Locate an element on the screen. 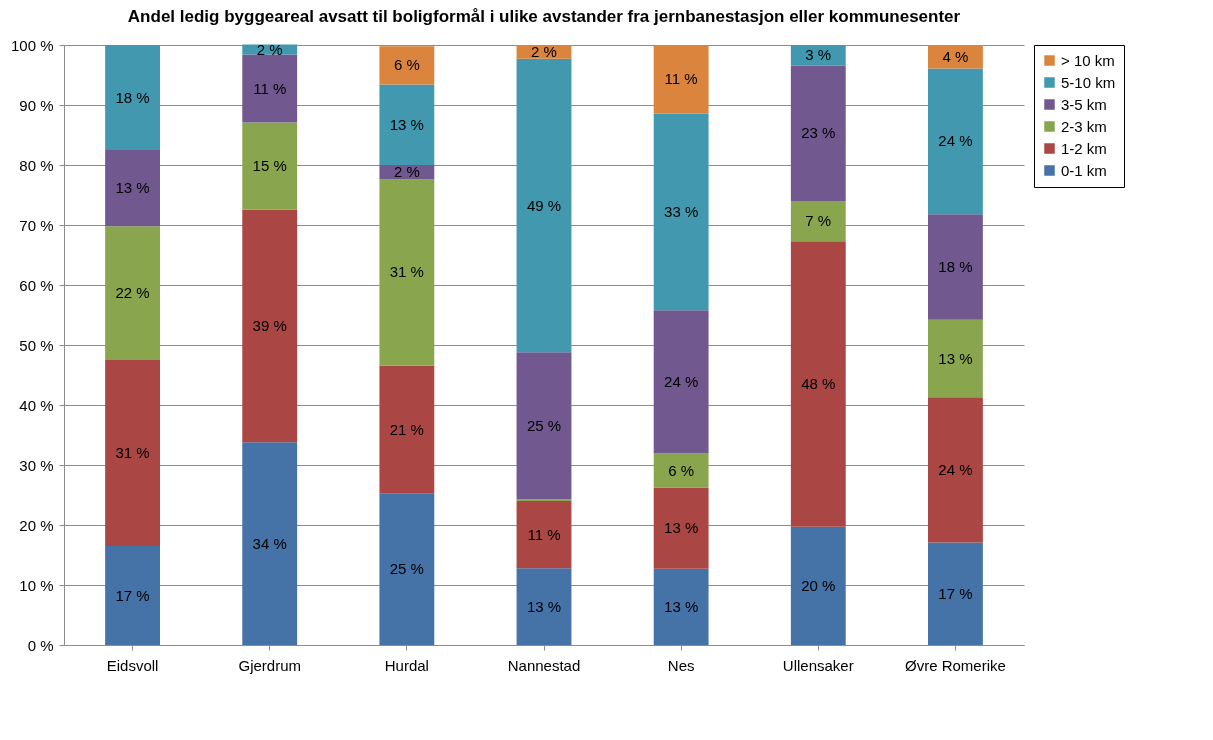 This screenshot has width=1213, height=740. data-label: 7 % is located at coordinates (818, 221).